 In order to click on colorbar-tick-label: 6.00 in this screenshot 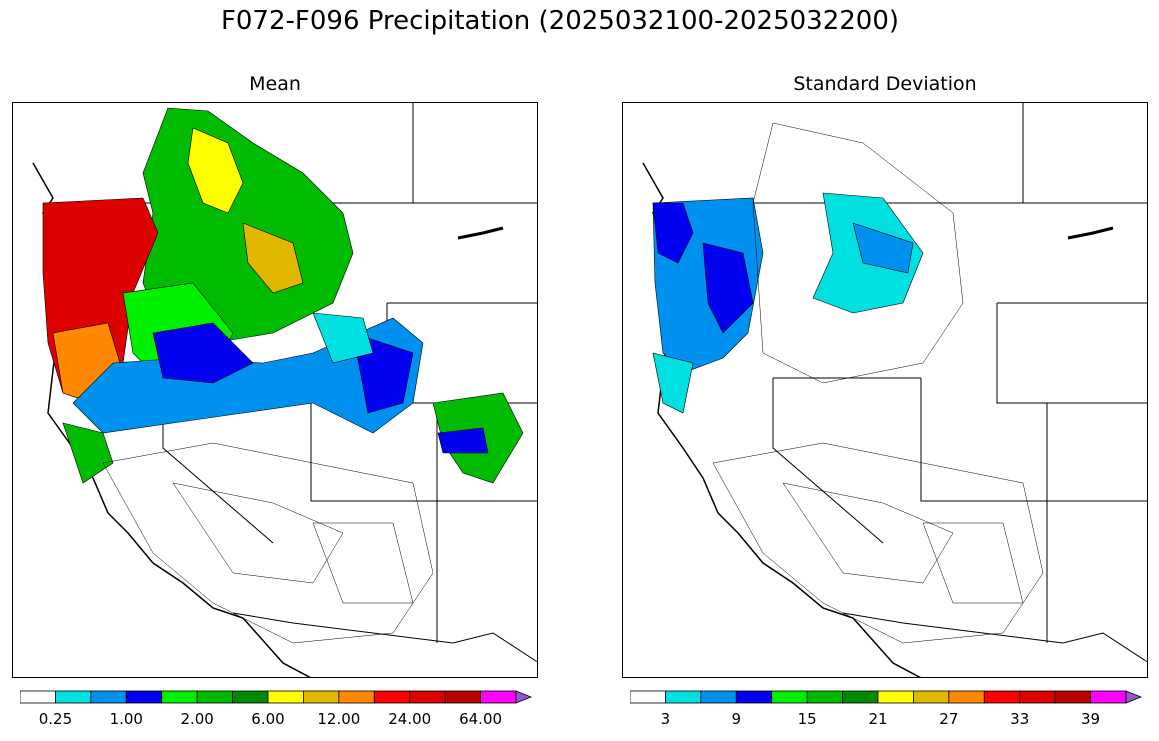, I will do `click(268, 719)`.